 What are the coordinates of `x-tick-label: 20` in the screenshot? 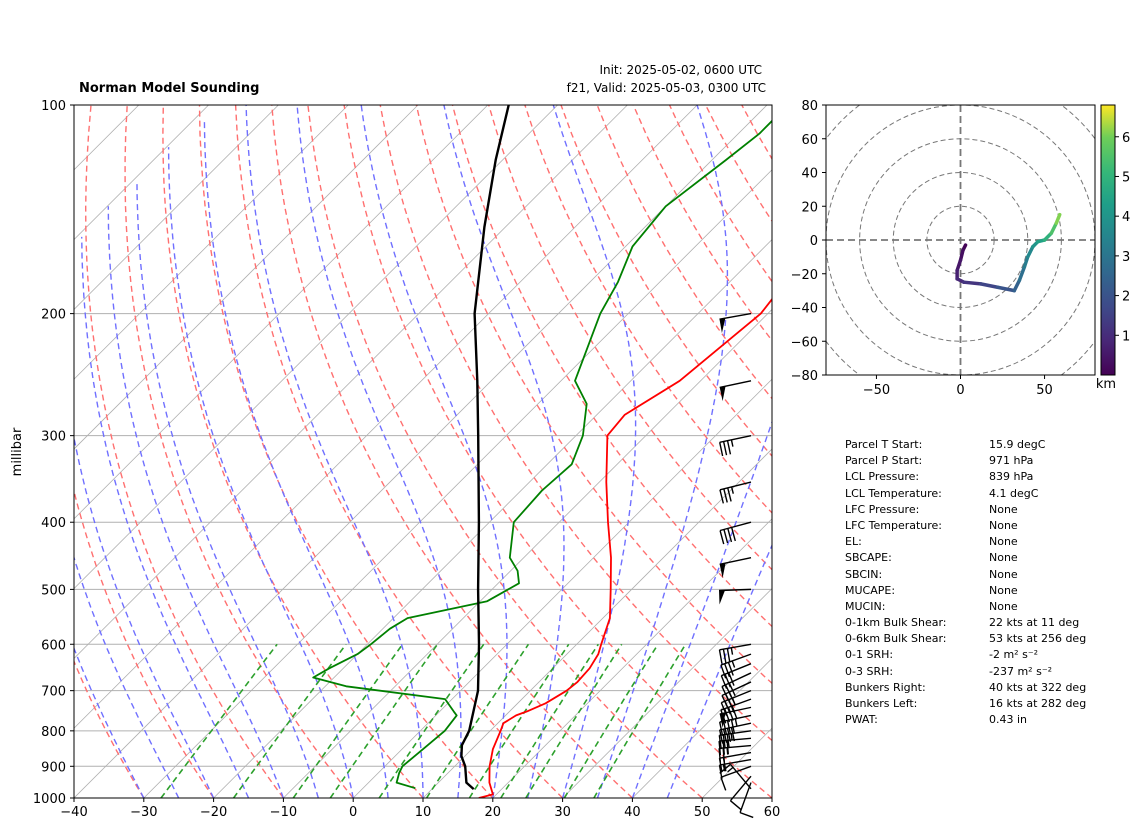 It's located at (493, 812).